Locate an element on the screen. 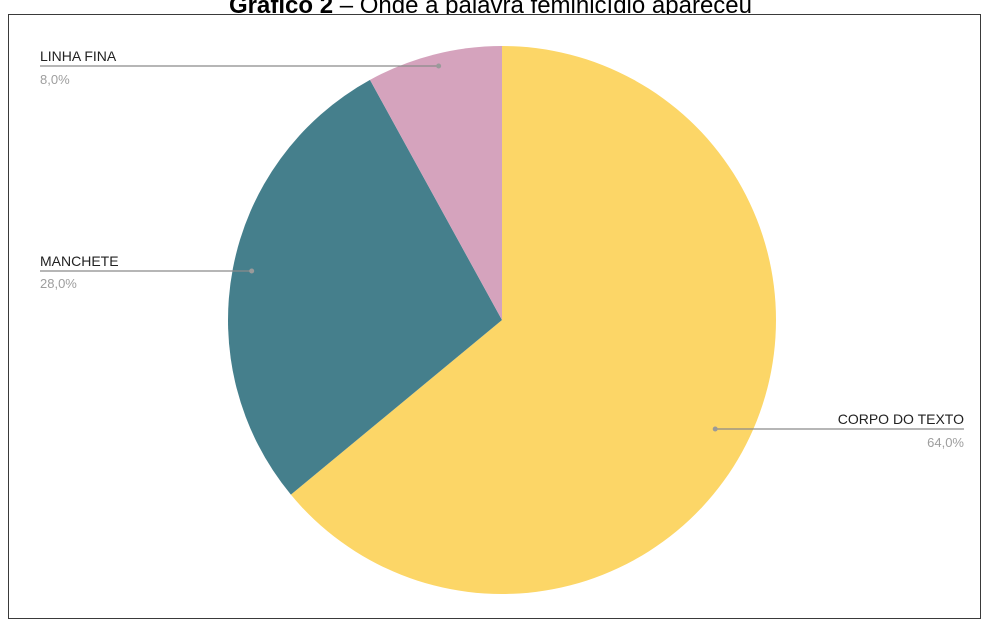  slice-label-1: MANCHETE is located at coordinates (79, 261).